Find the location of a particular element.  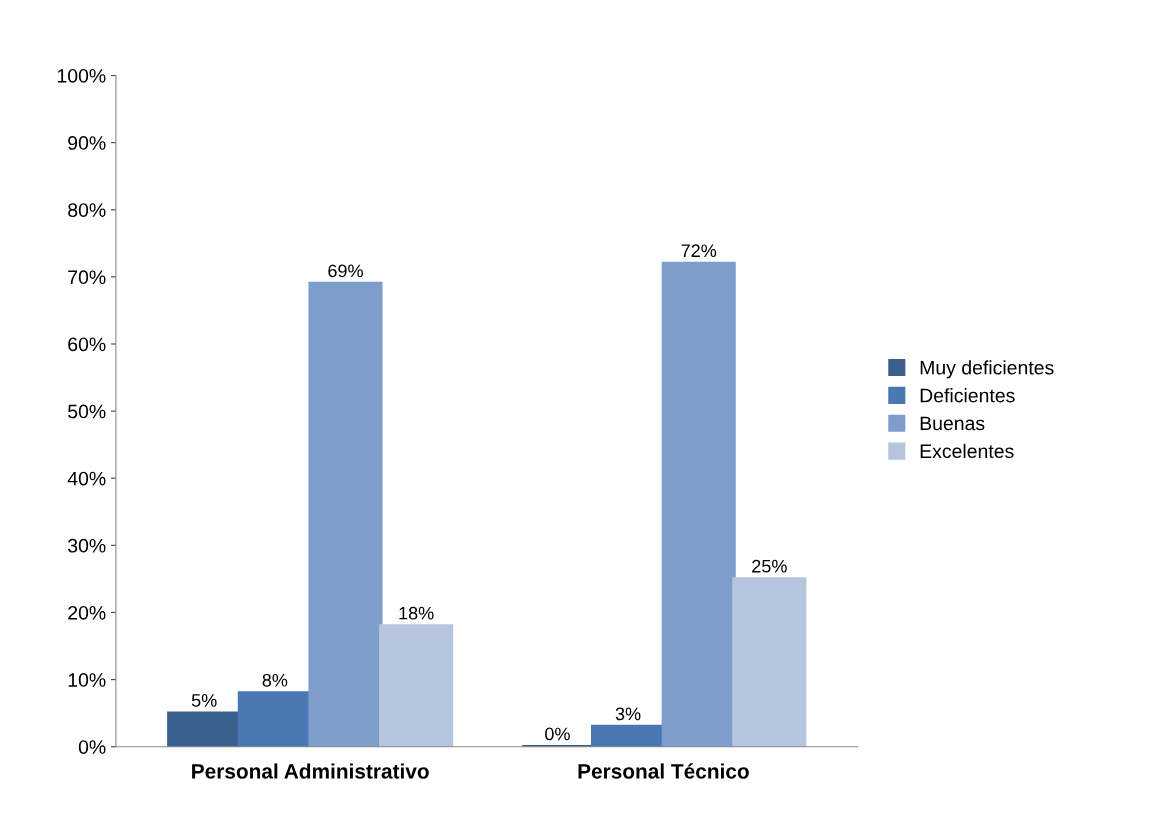

x-tick-label: Personal Administrativo is located at coordinates (310, 771).